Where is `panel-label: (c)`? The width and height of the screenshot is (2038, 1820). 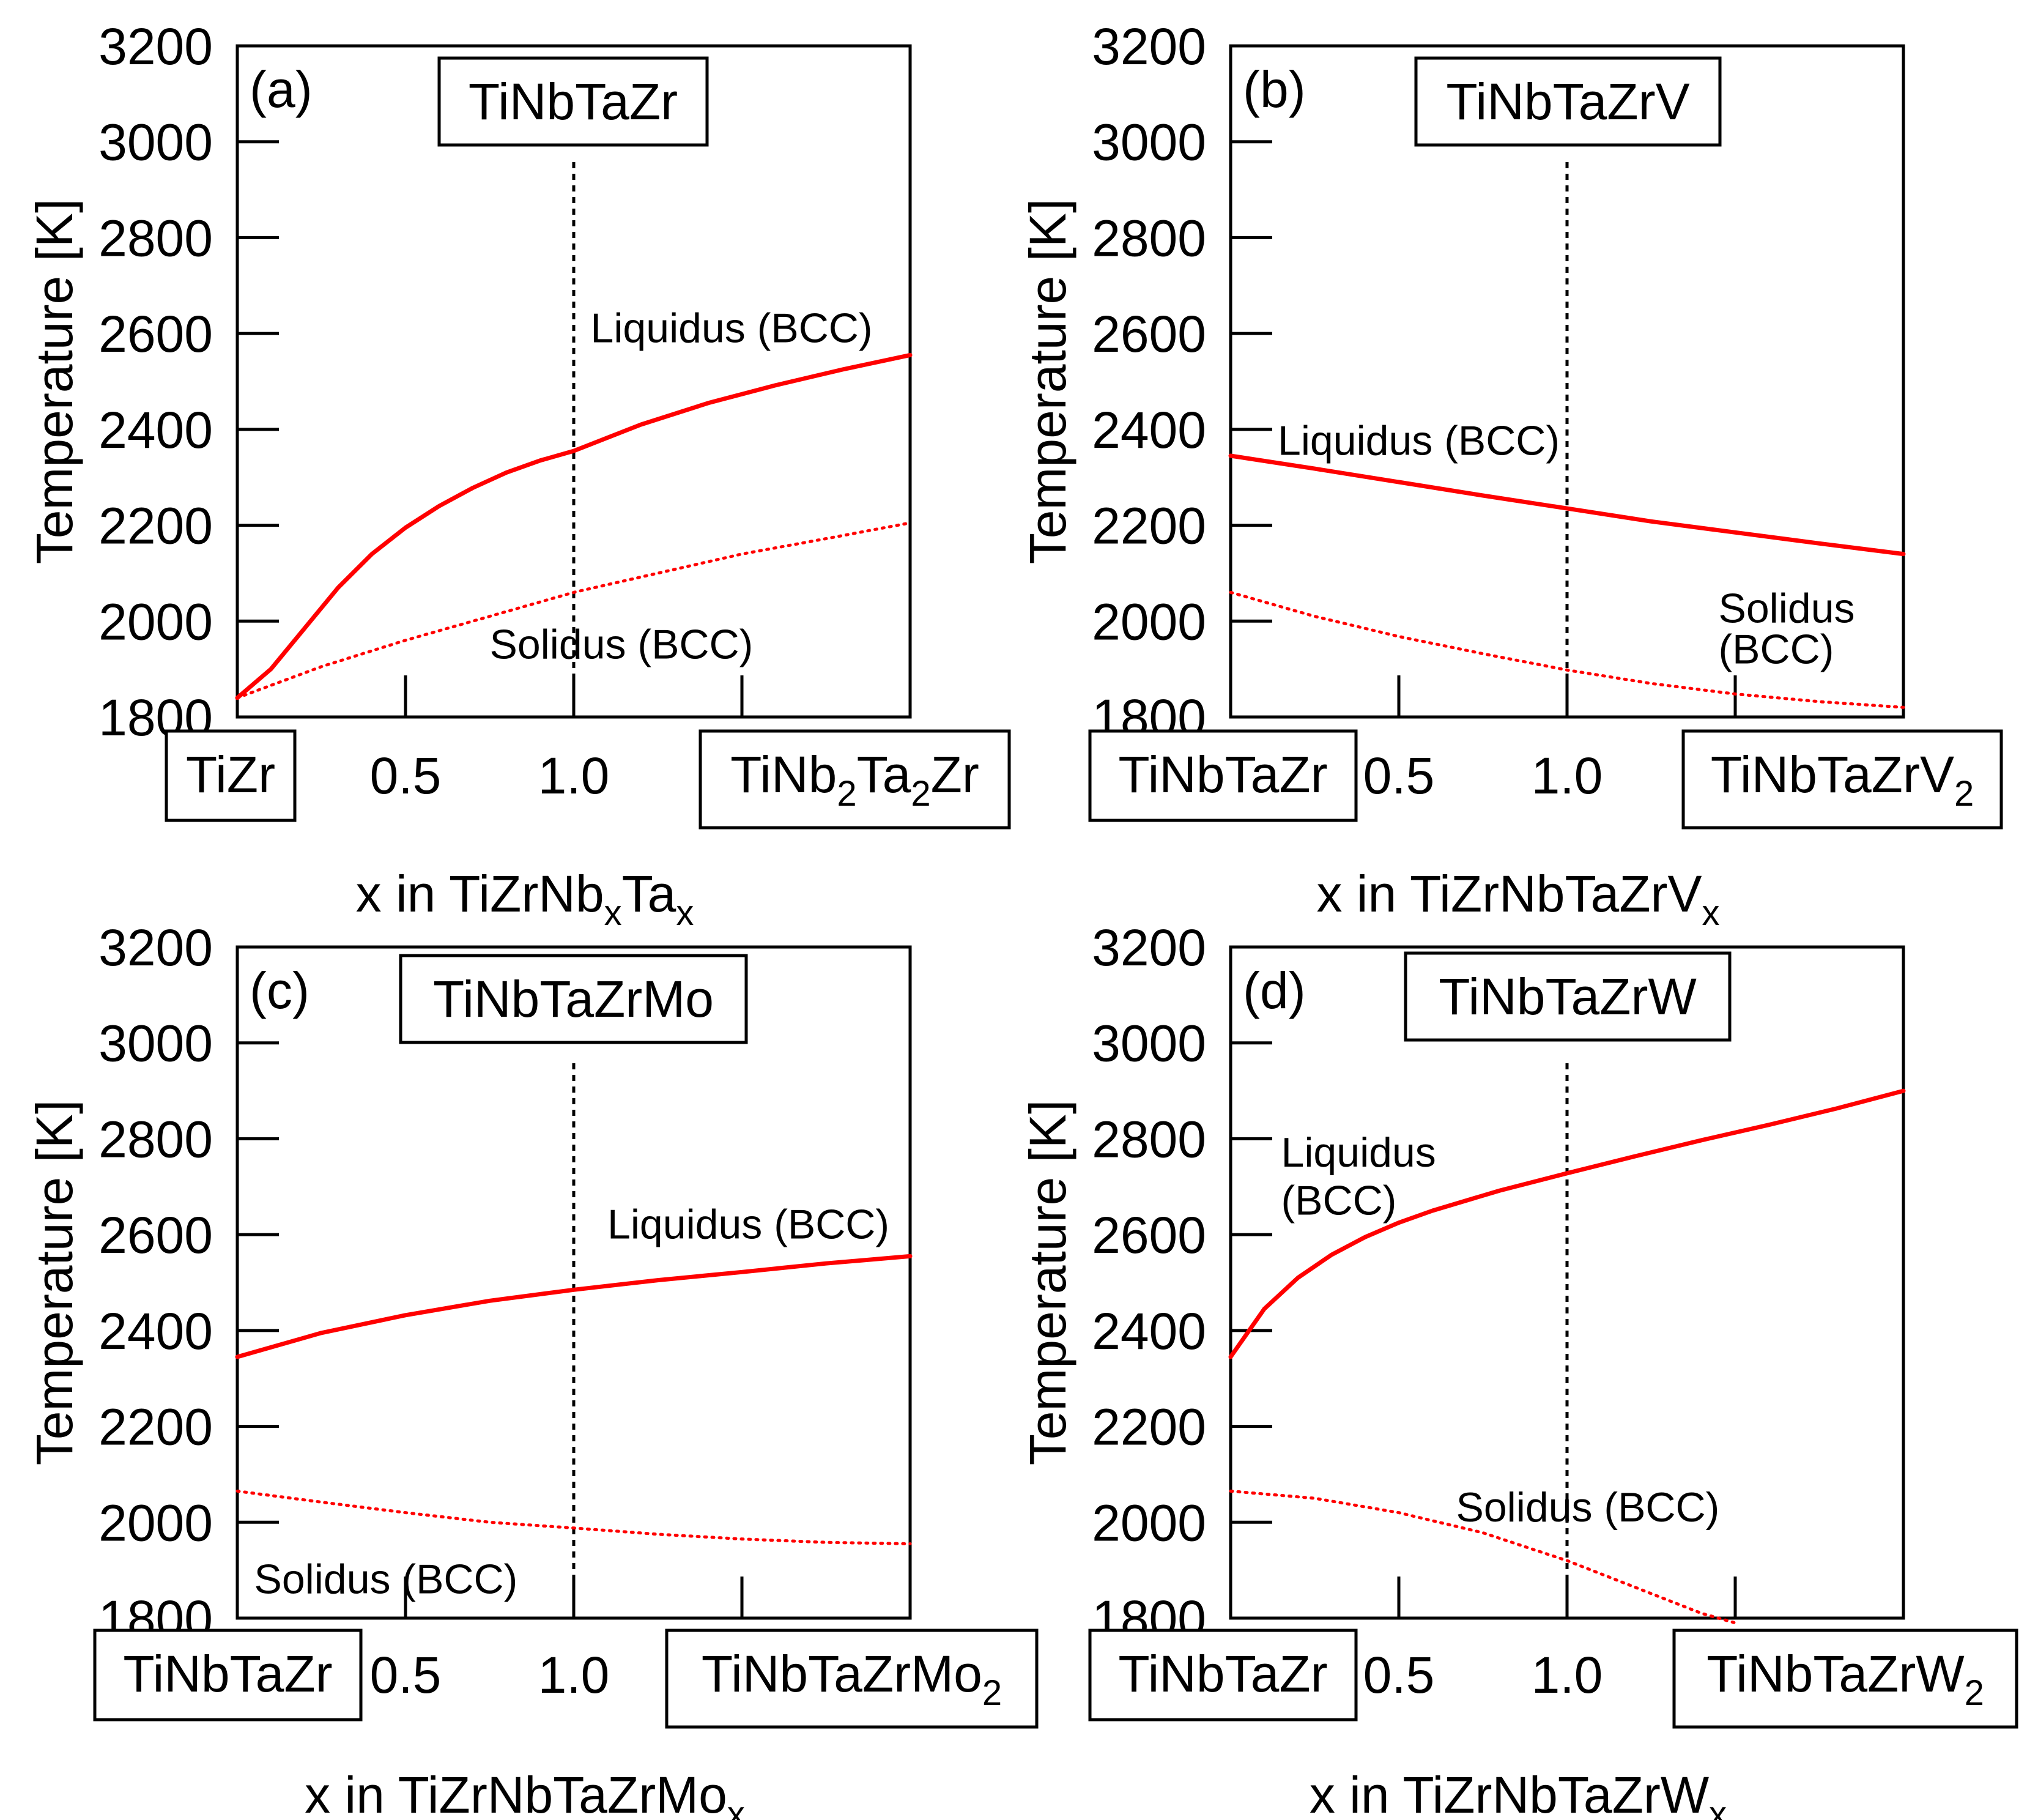
panel-label: (c) is located at coordinates (279, 990).